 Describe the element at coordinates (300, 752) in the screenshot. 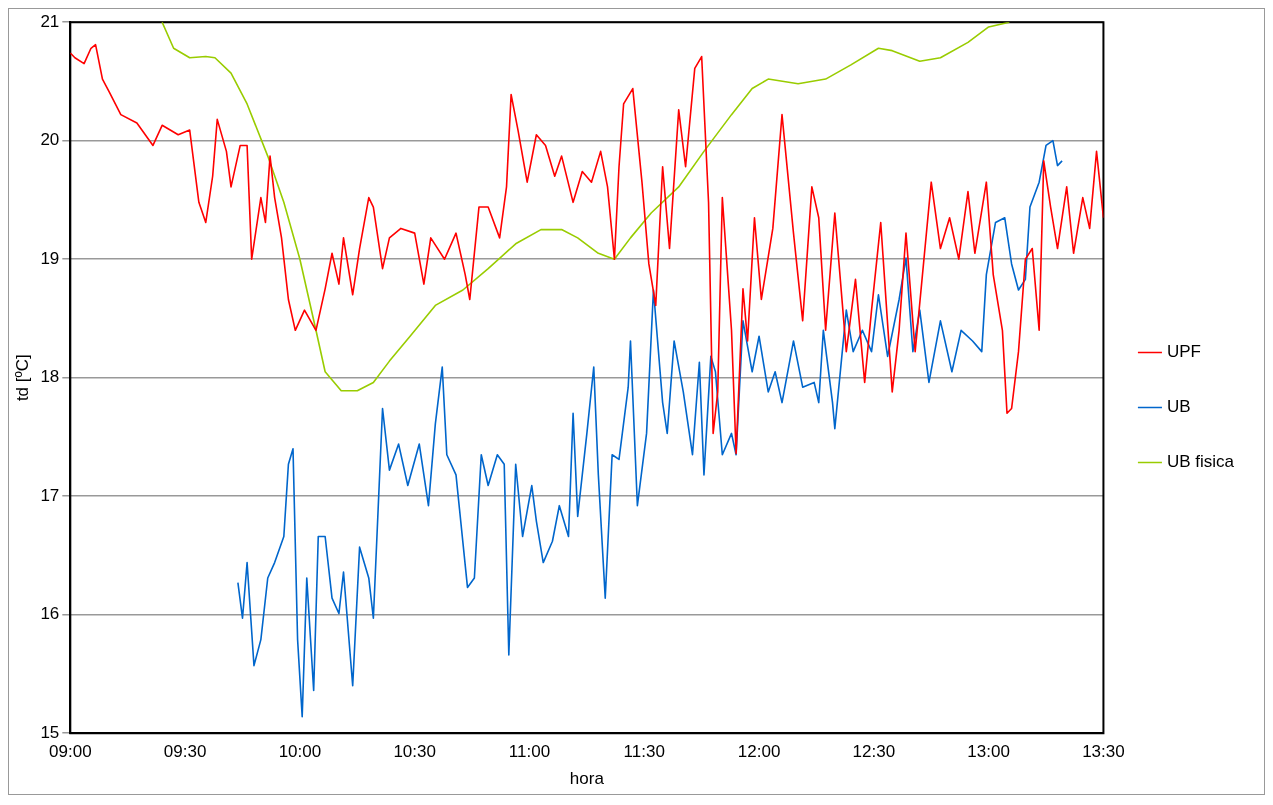

I see `x-tick-label: 10:00` at that location.